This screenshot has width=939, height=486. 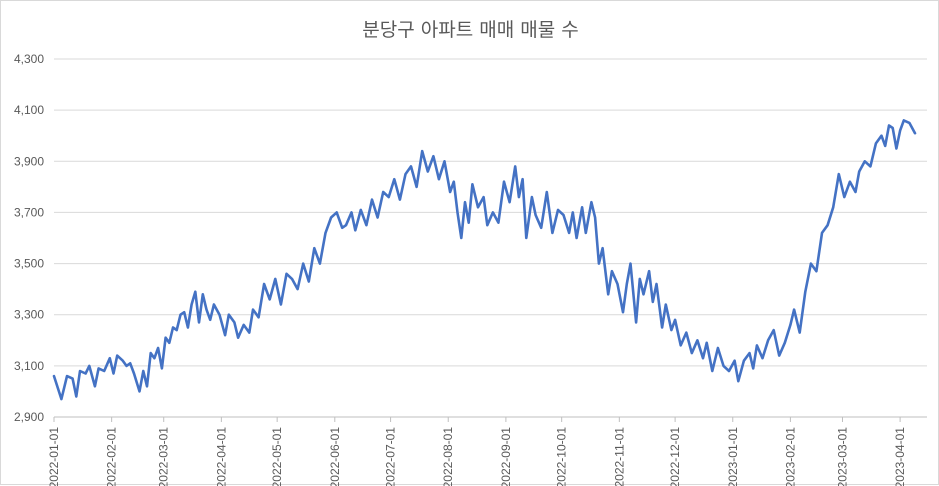 I want to click on y-tick-label: 2,900, so click(x=29, y=417).